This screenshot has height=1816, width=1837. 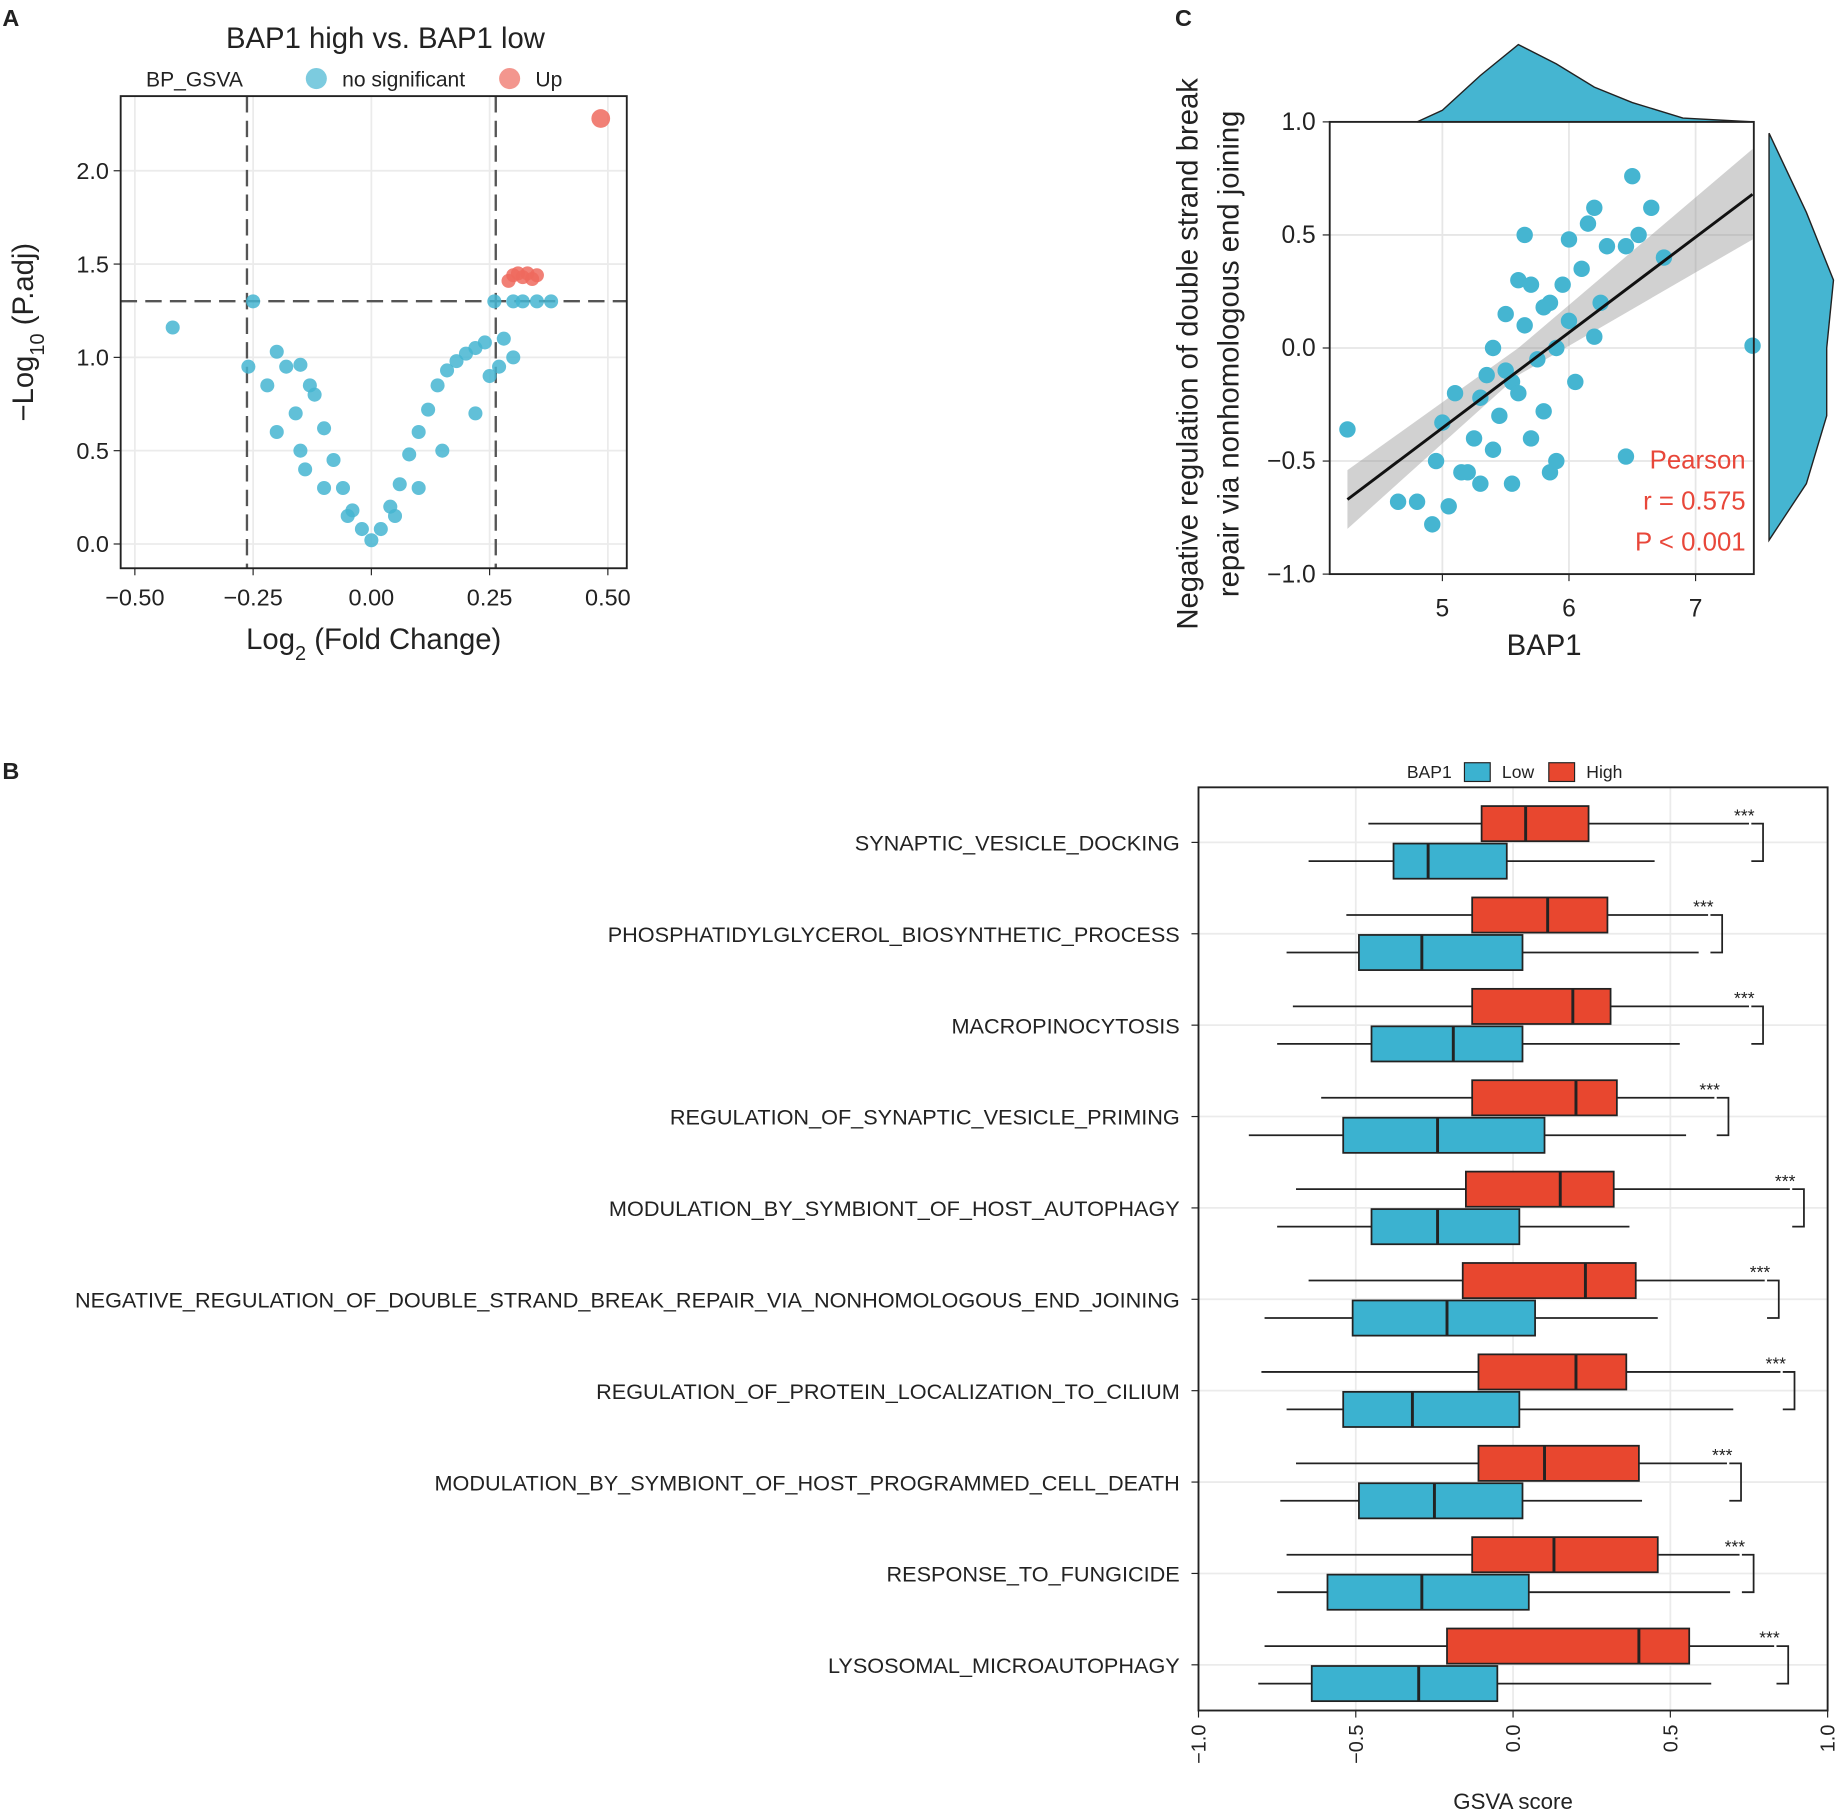 I want to click on y-axis-title-part: (P.adj), so click(x=23, y=288).